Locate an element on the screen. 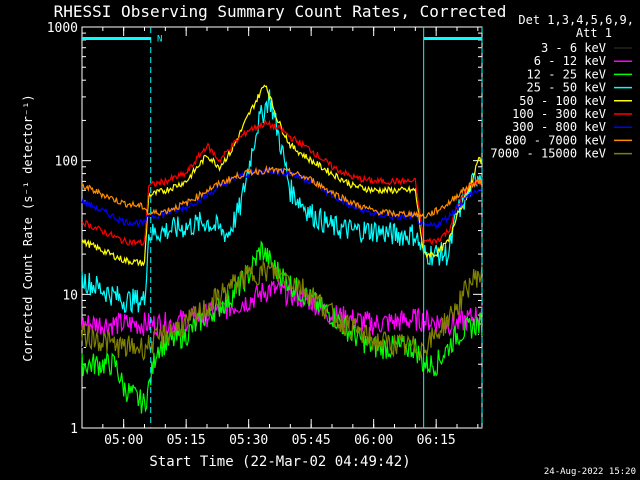 This screenshot has height=480, width=640. y-tick-label: 1000 is located at coordinates (62, 28).